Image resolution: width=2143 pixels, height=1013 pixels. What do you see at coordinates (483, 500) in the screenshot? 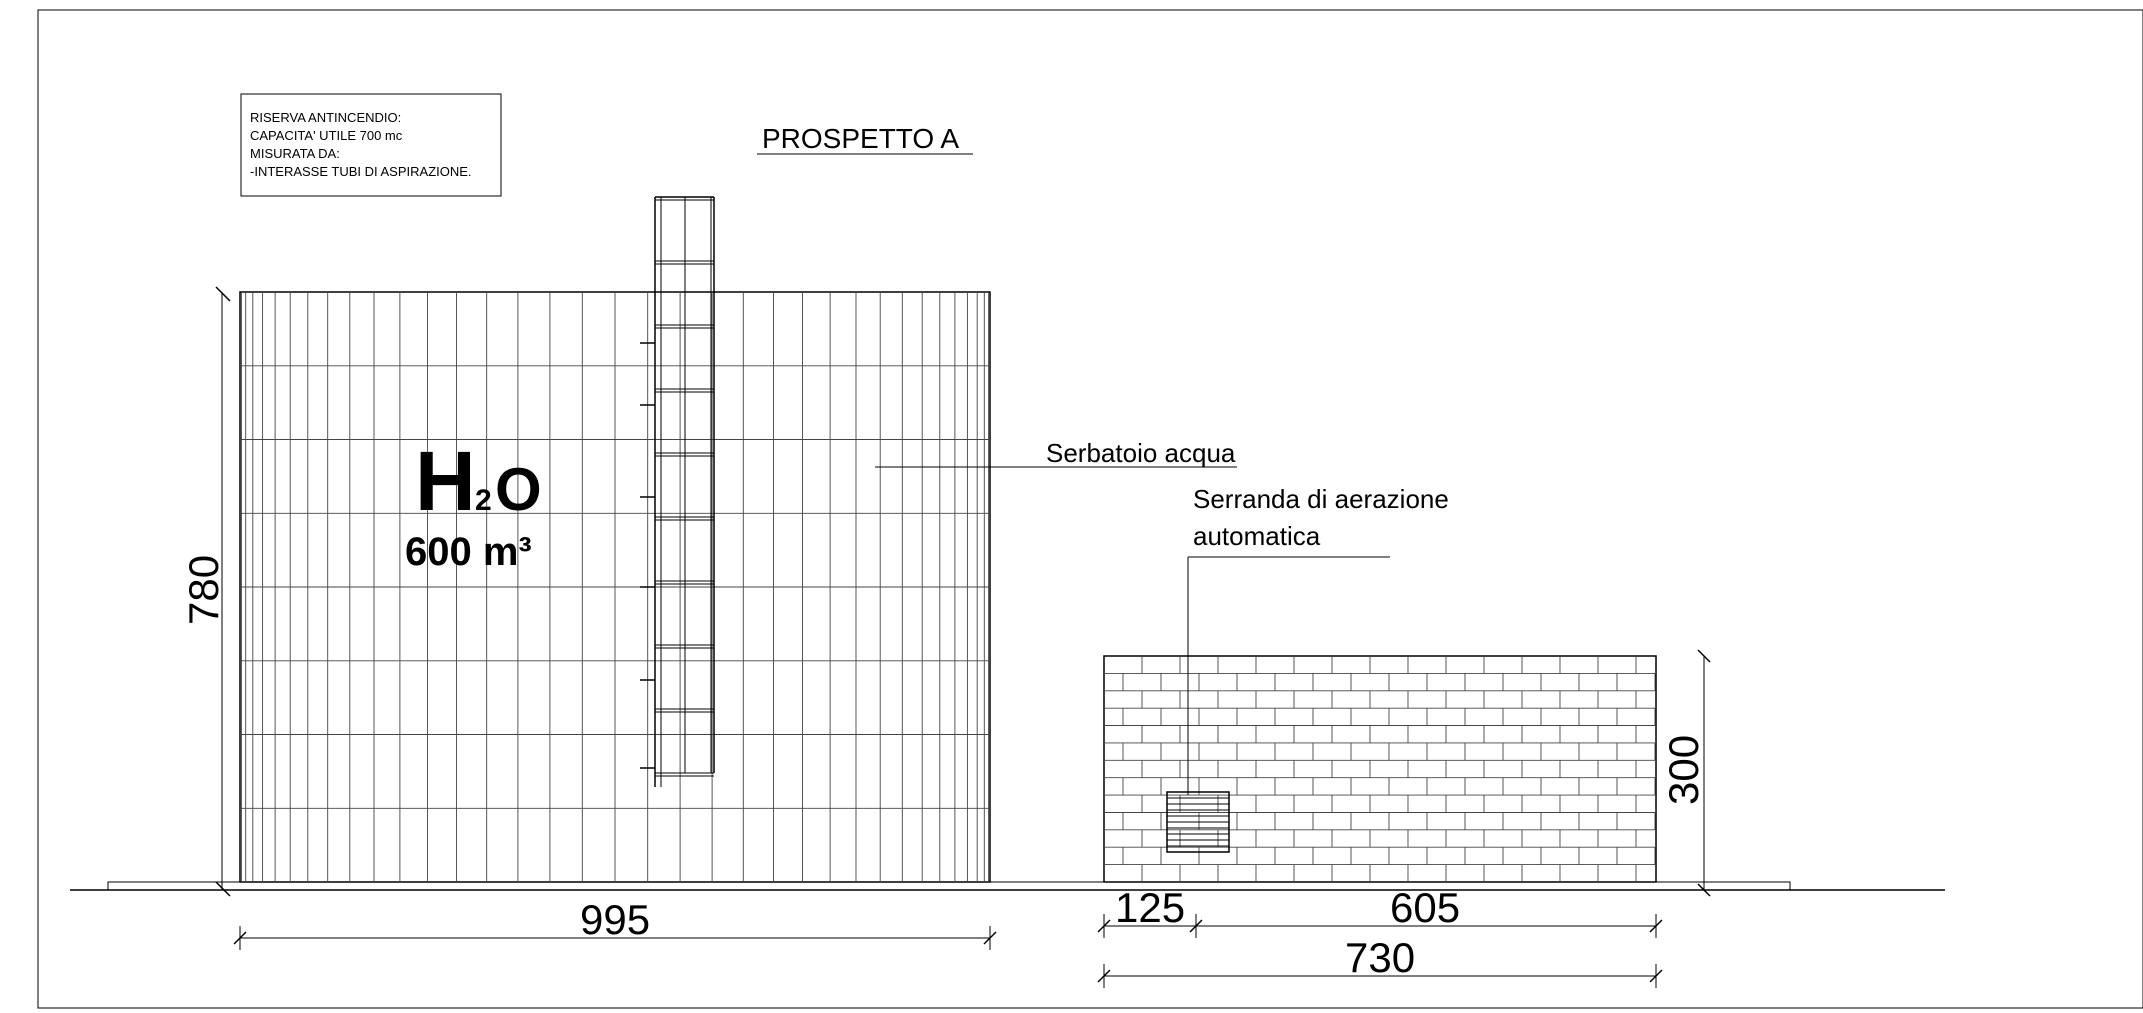
I see `h2o-subscript-2: 2` at bounding box center [483, 500].